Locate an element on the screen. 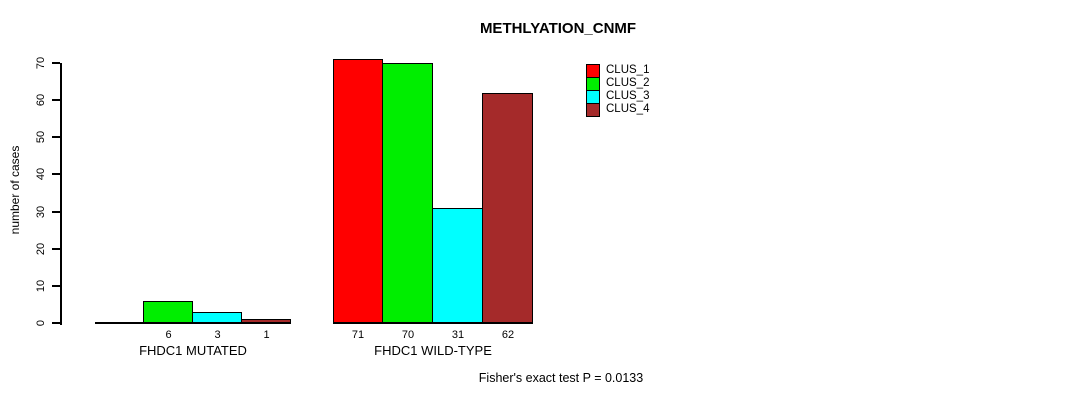 The height and width of the screenshot is (400, 1090). group-label: FHDC1 MUTATED is located at coordinates (193, 350).